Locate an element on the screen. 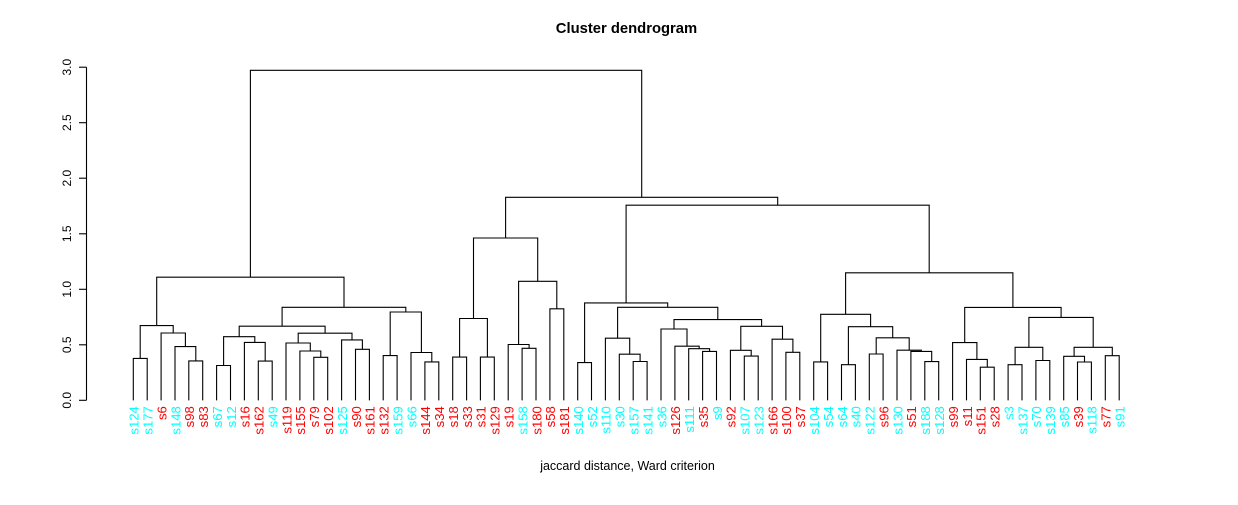 The image size is (1238, 505). svg-text: s49 is located at coordinates (272, 416).